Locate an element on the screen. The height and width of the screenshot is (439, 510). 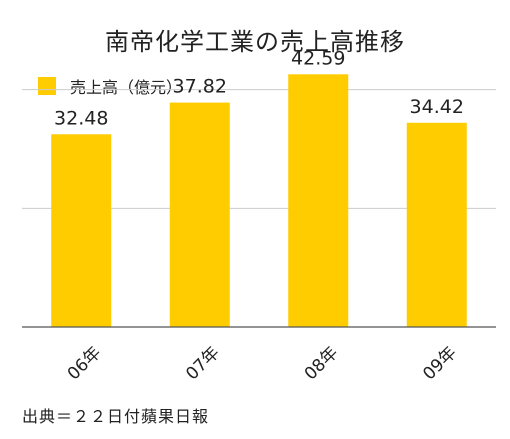
x-tick-label: 07年 is located at coordinates (202, 363).